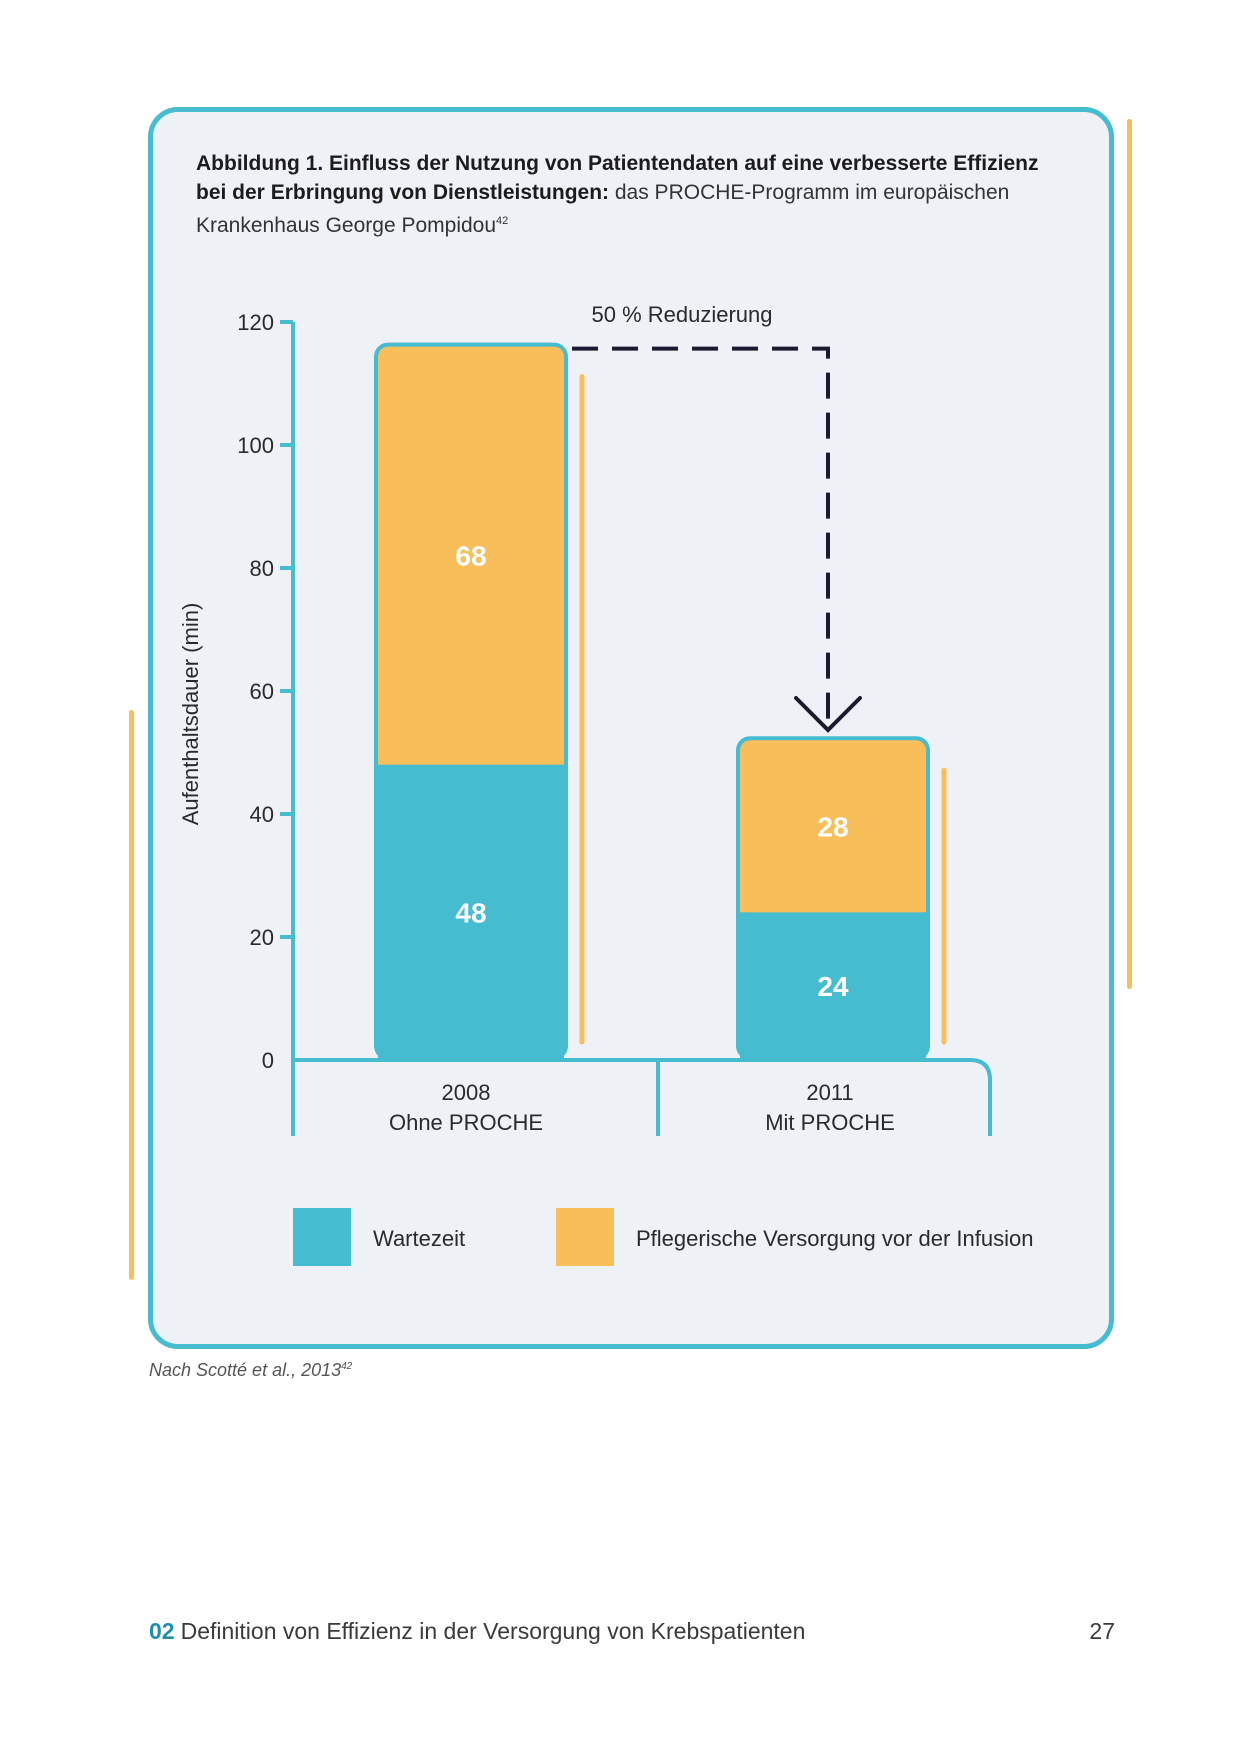 The height and width of the screenshot is (1754, 1241). What do you see at coordinates (585, 1237) in the screenshot?
I see `legend-swatch-pflege` at bounding box center [585, 1237].